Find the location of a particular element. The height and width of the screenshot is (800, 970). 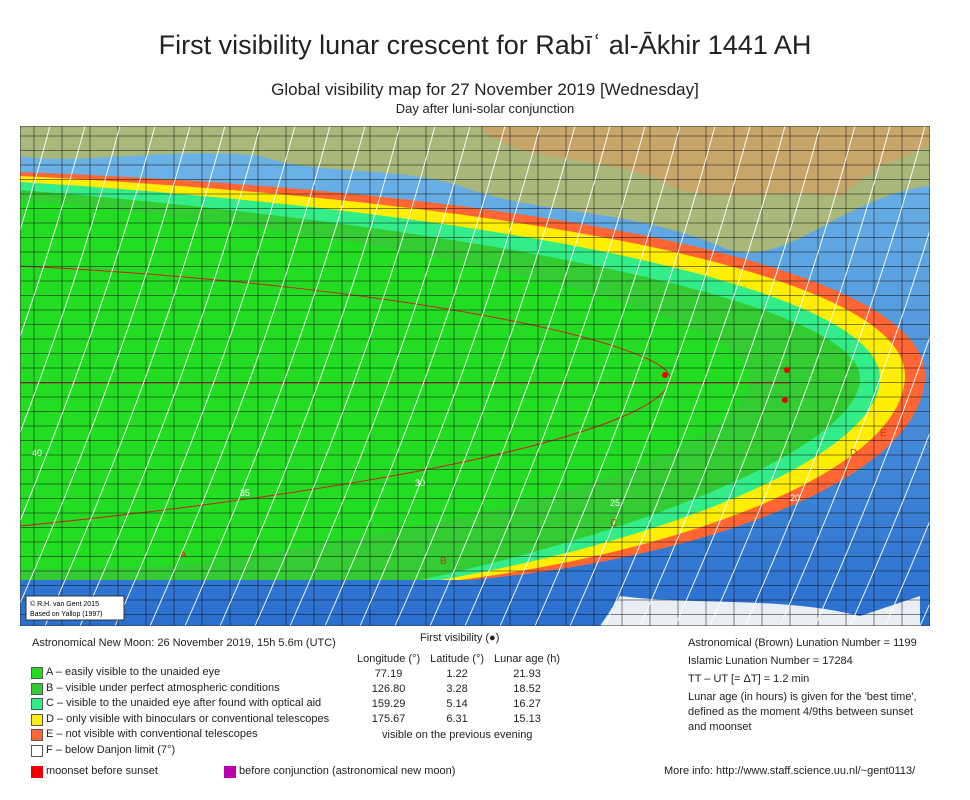

zone-label: B is located at coordinates (443, 561).